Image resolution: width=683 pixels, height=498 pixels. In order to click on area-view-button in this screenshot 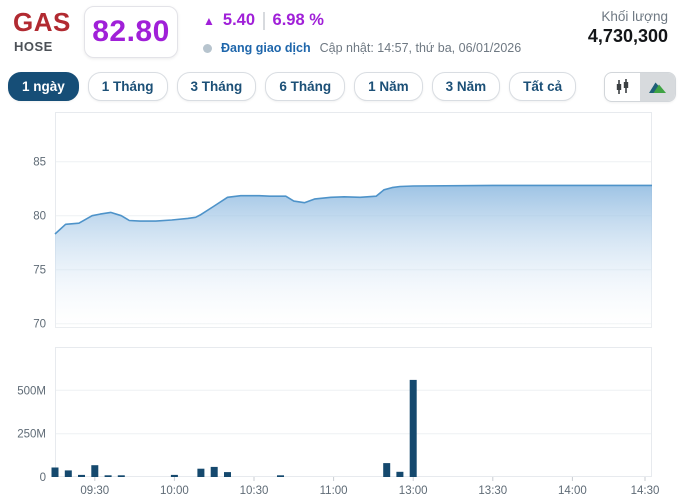, I will do `click(657, 87)`.